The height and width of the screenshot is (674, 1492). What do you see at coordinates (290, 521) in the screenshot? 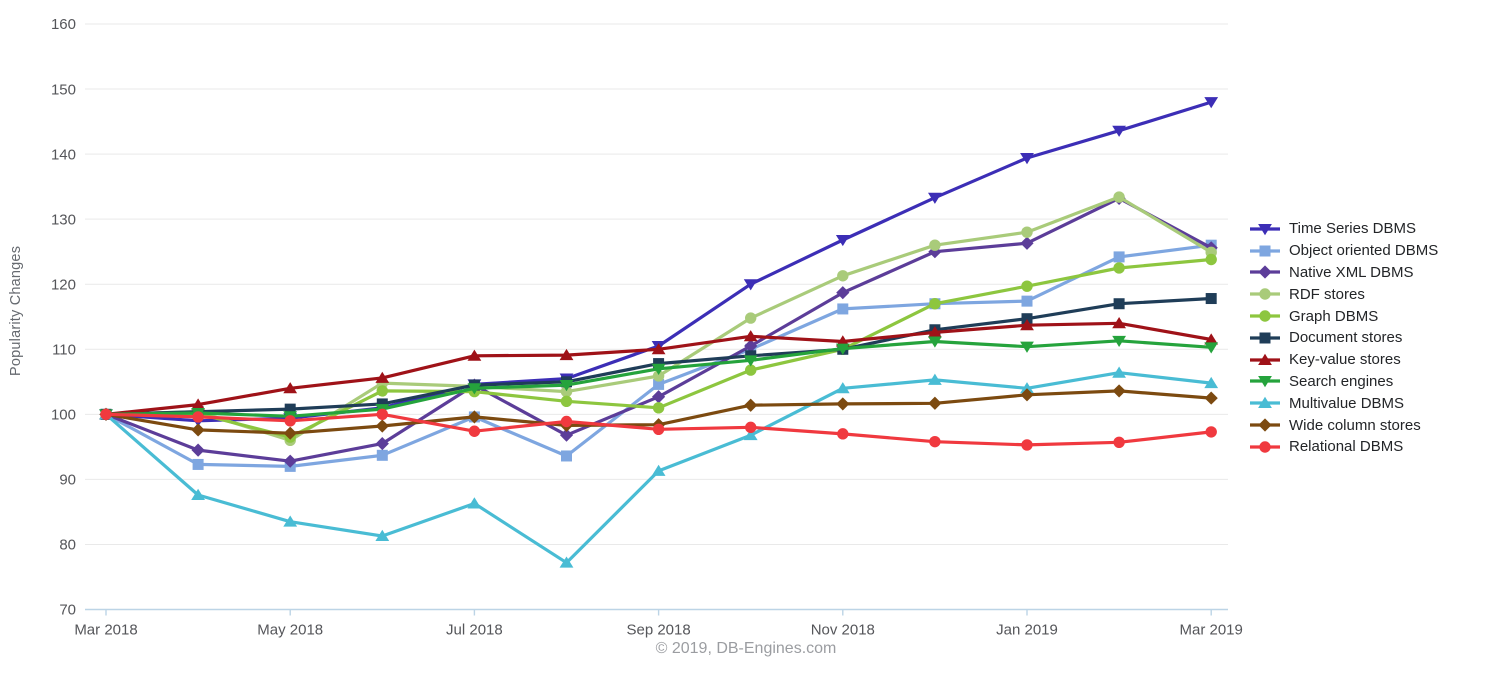
I see `data-point-multivalue-dbms-may-2018` at bounding box center [290, 521].